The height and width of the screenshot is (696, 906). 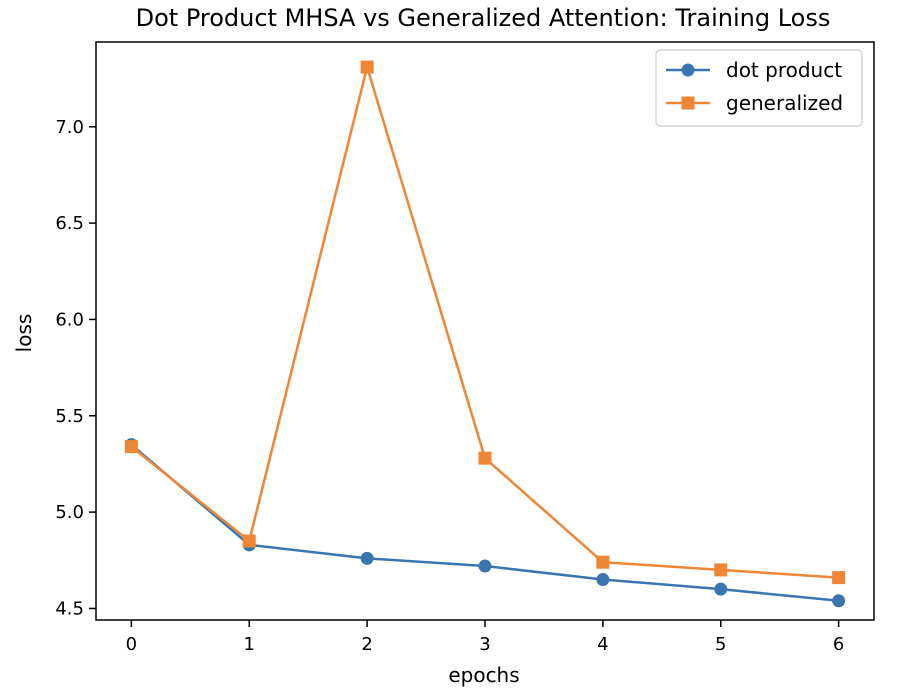 I want to click on y-tick-label: 7.0, so click(x=69, y=127).